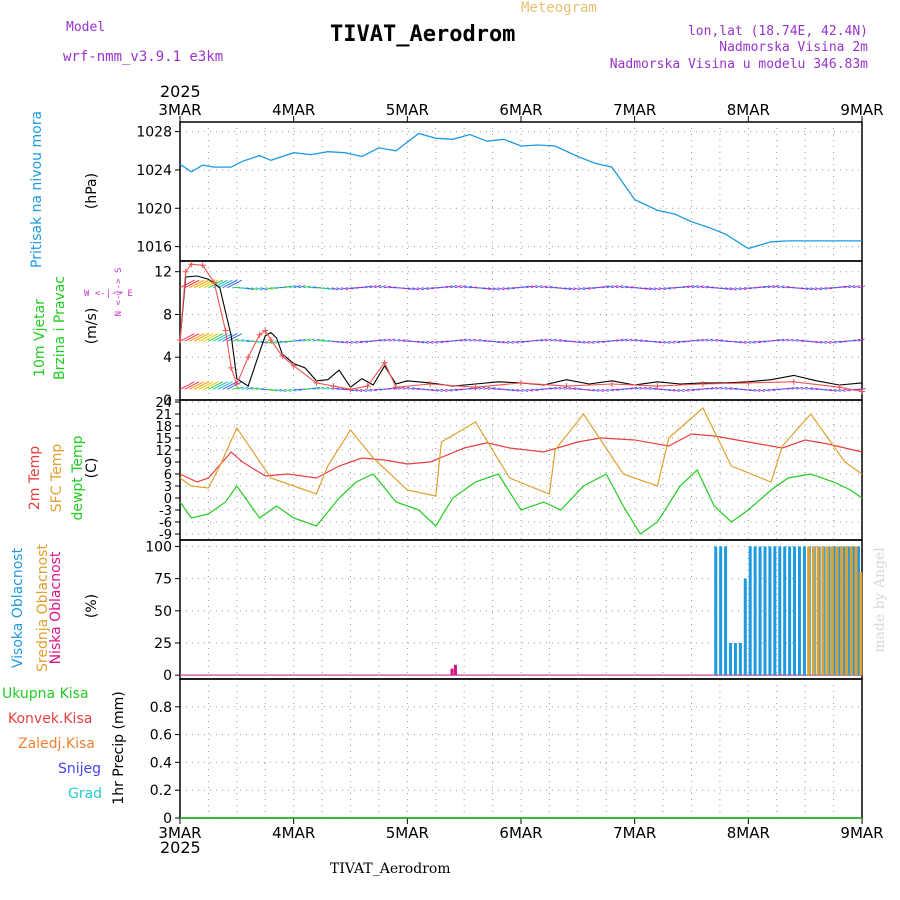  Describe the element at coordinates (161, 708) in the screenshot. I see `precip-ytick-label: 0.8` at that location.